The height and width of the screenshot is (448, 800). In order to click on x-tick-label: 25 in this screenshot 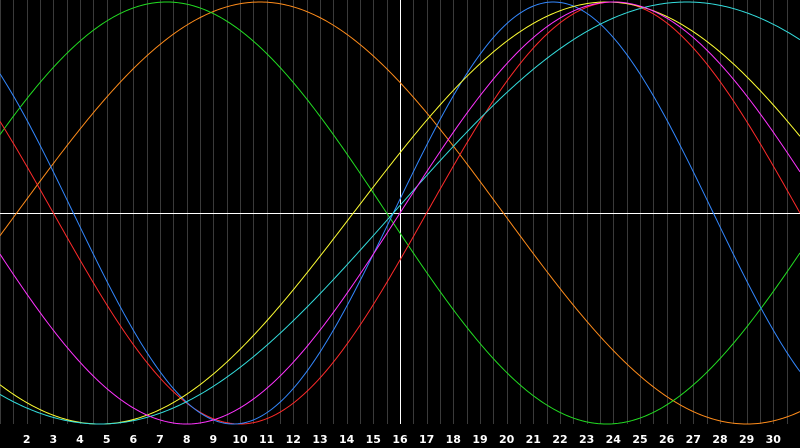, I will do `click(639, 439)`.